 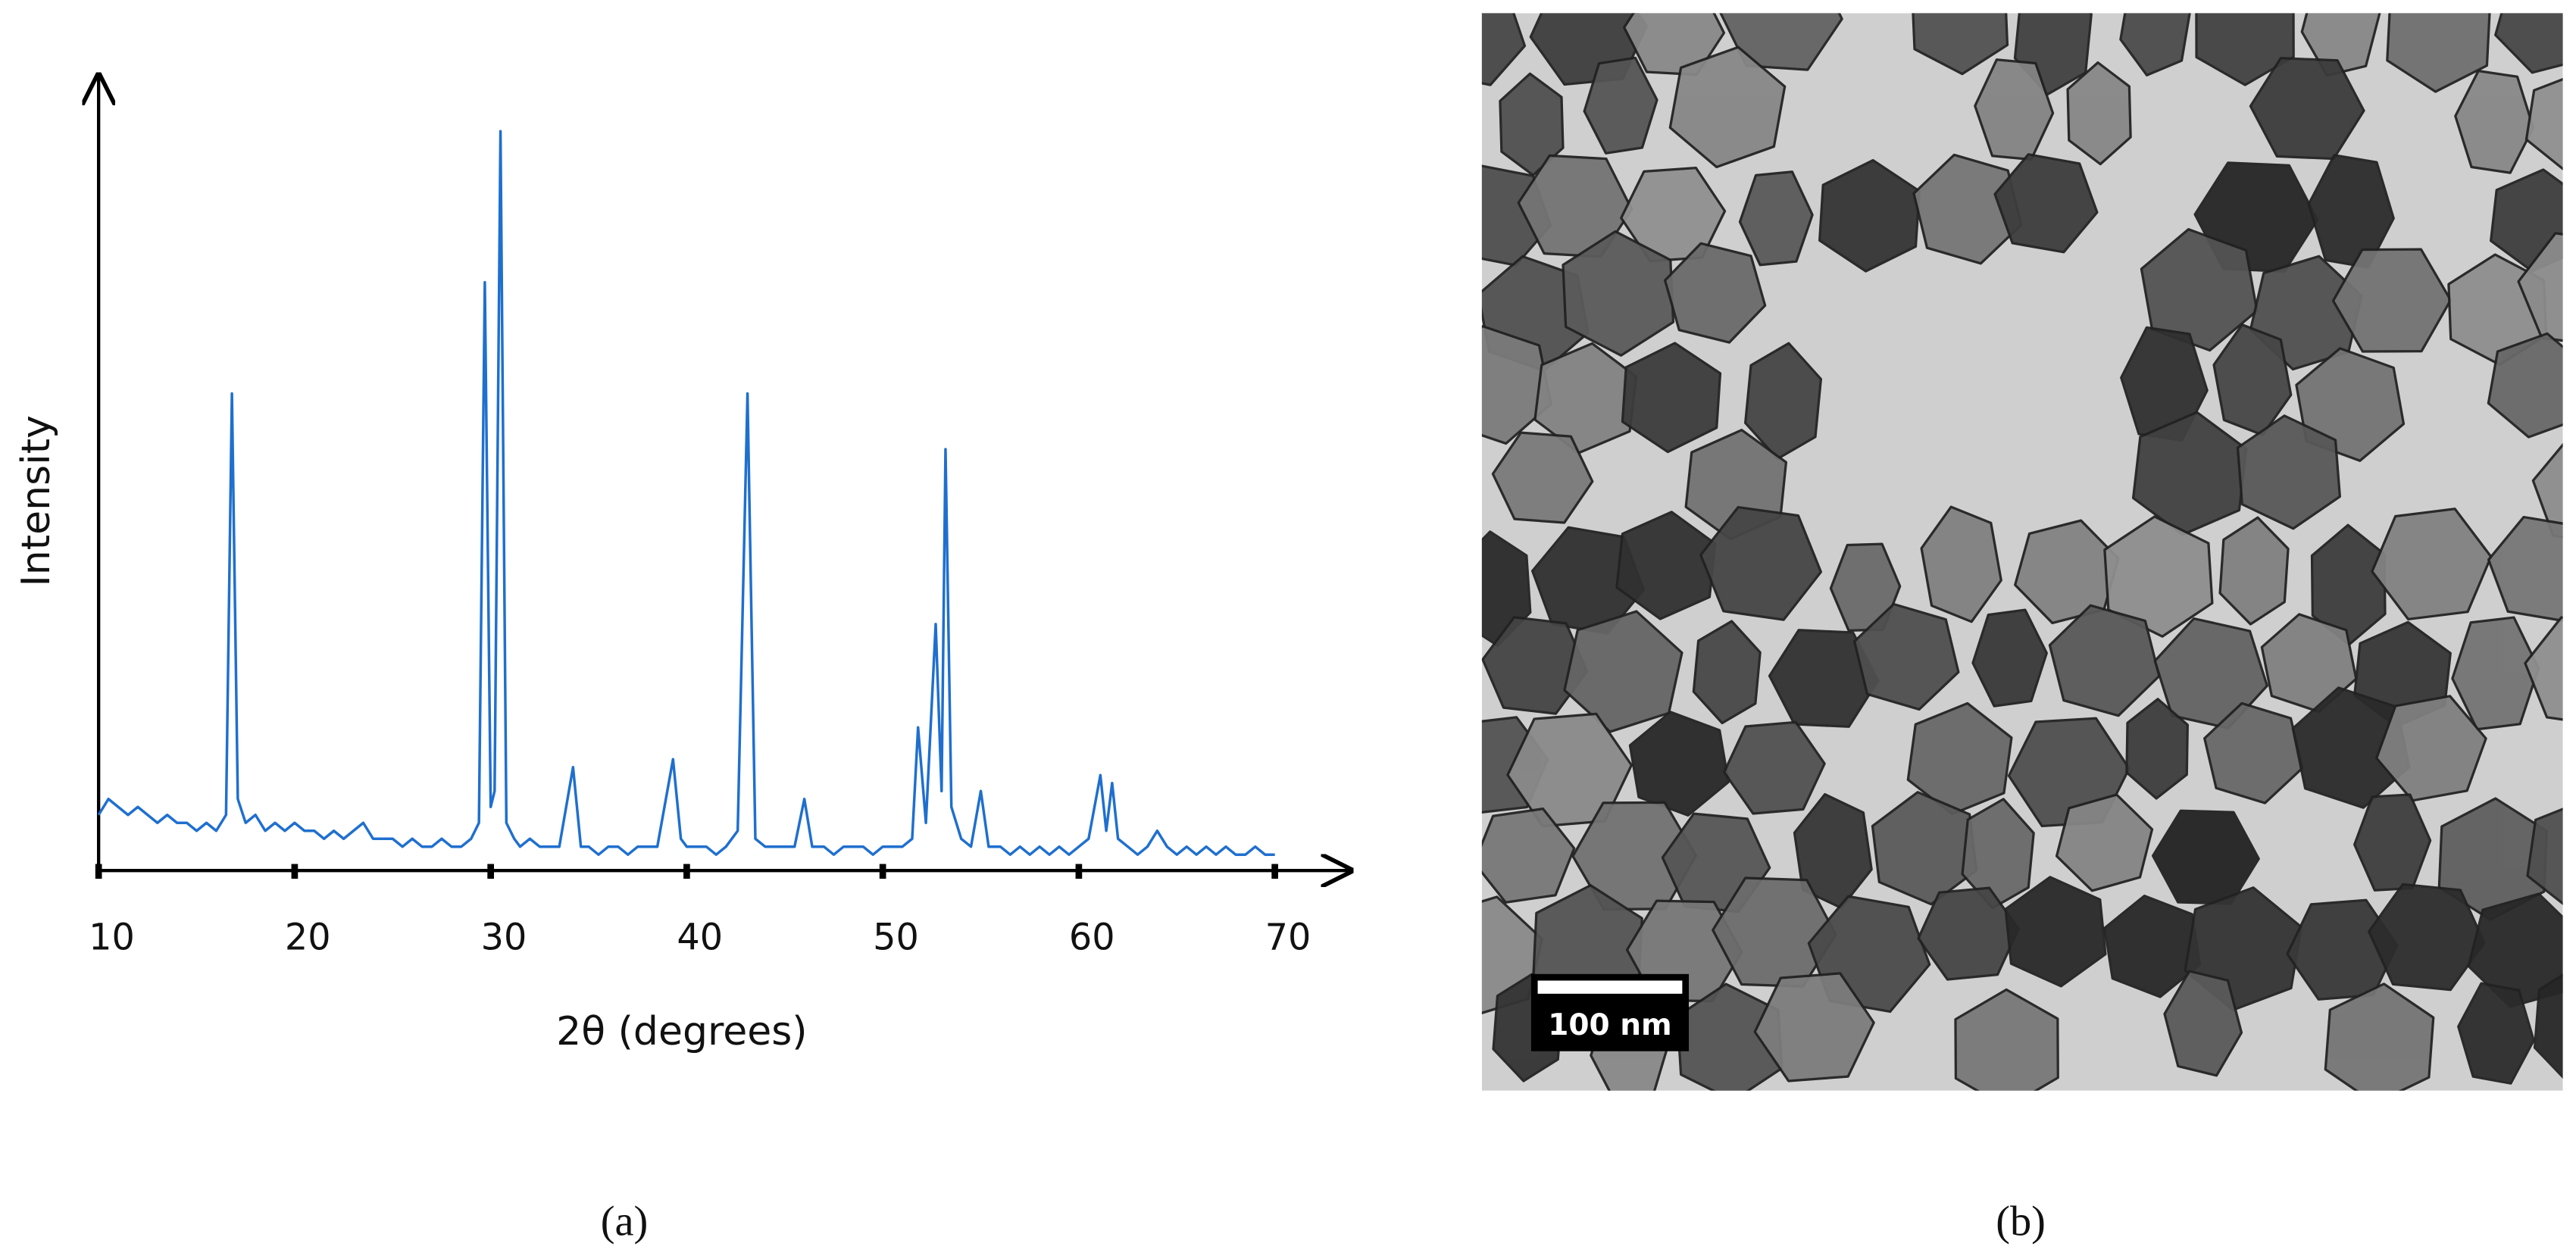 What do you see at coordinates (1288, 937) in the screenshot?
I see `x-tick-label: 70` at bounding box center [1288, 937].